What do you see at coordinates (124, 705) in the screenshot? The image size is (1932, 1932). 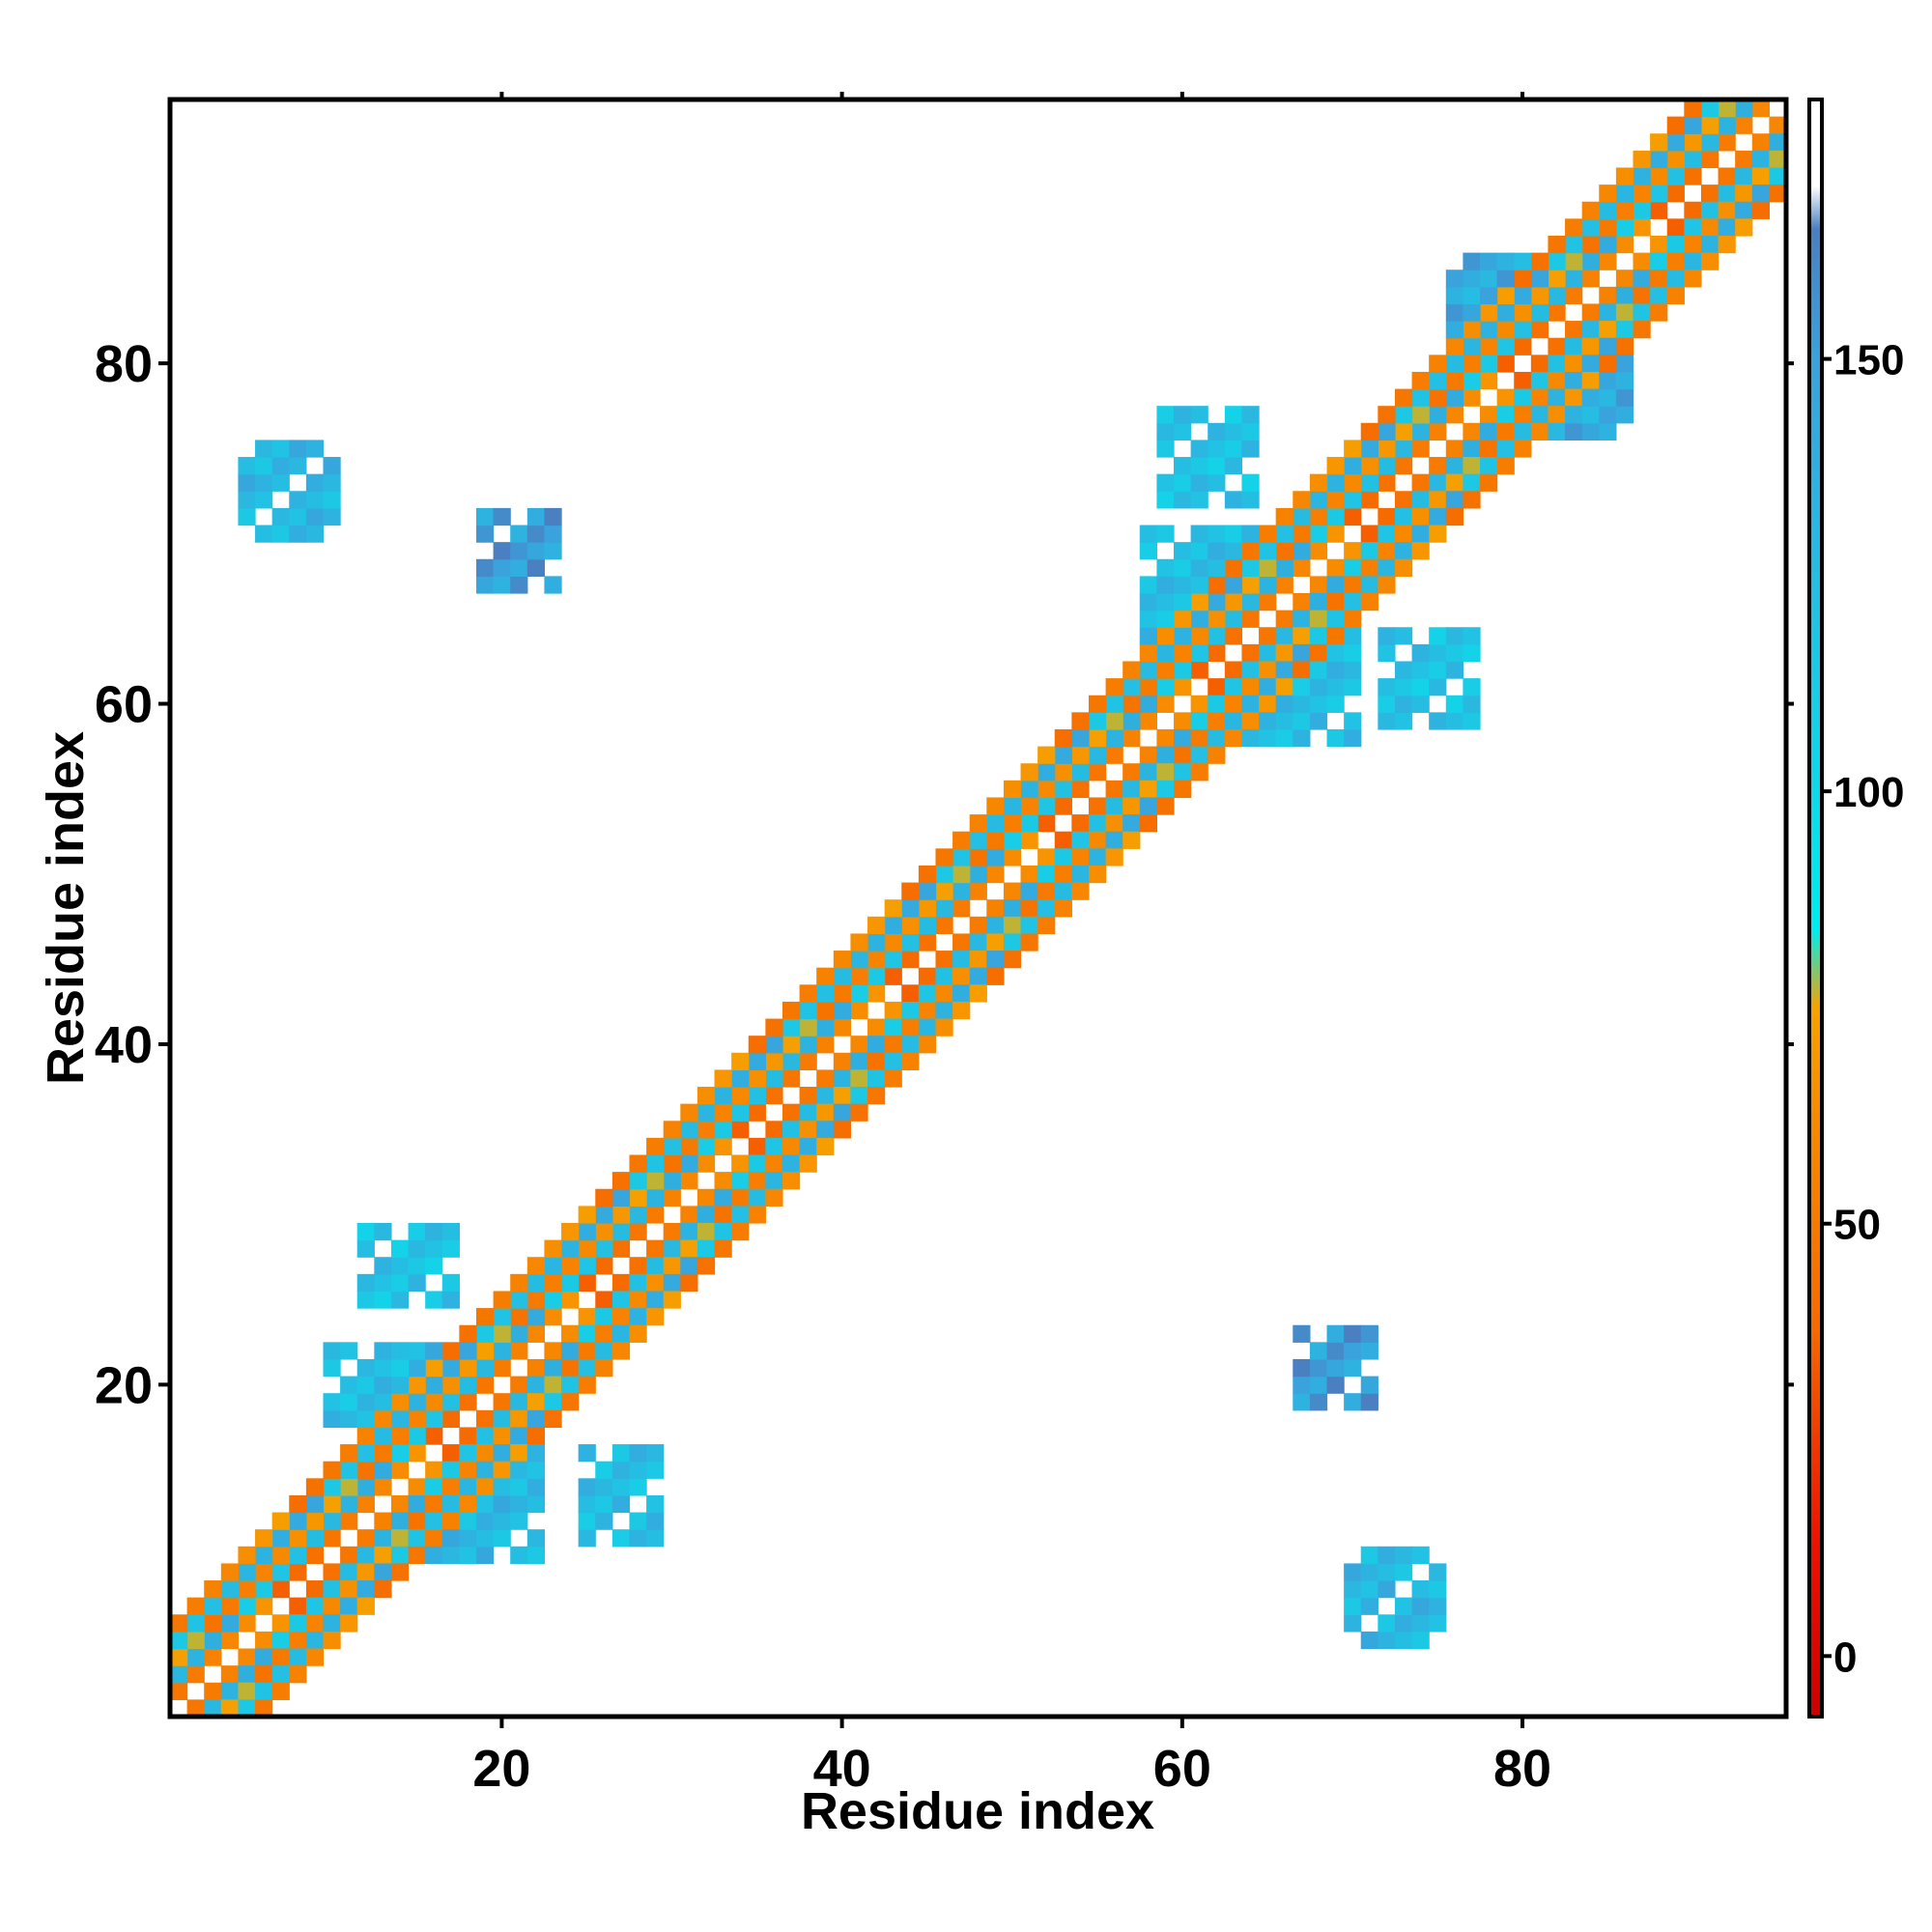 I see `y-tick-label: 60` at bounding box center [124, 705].